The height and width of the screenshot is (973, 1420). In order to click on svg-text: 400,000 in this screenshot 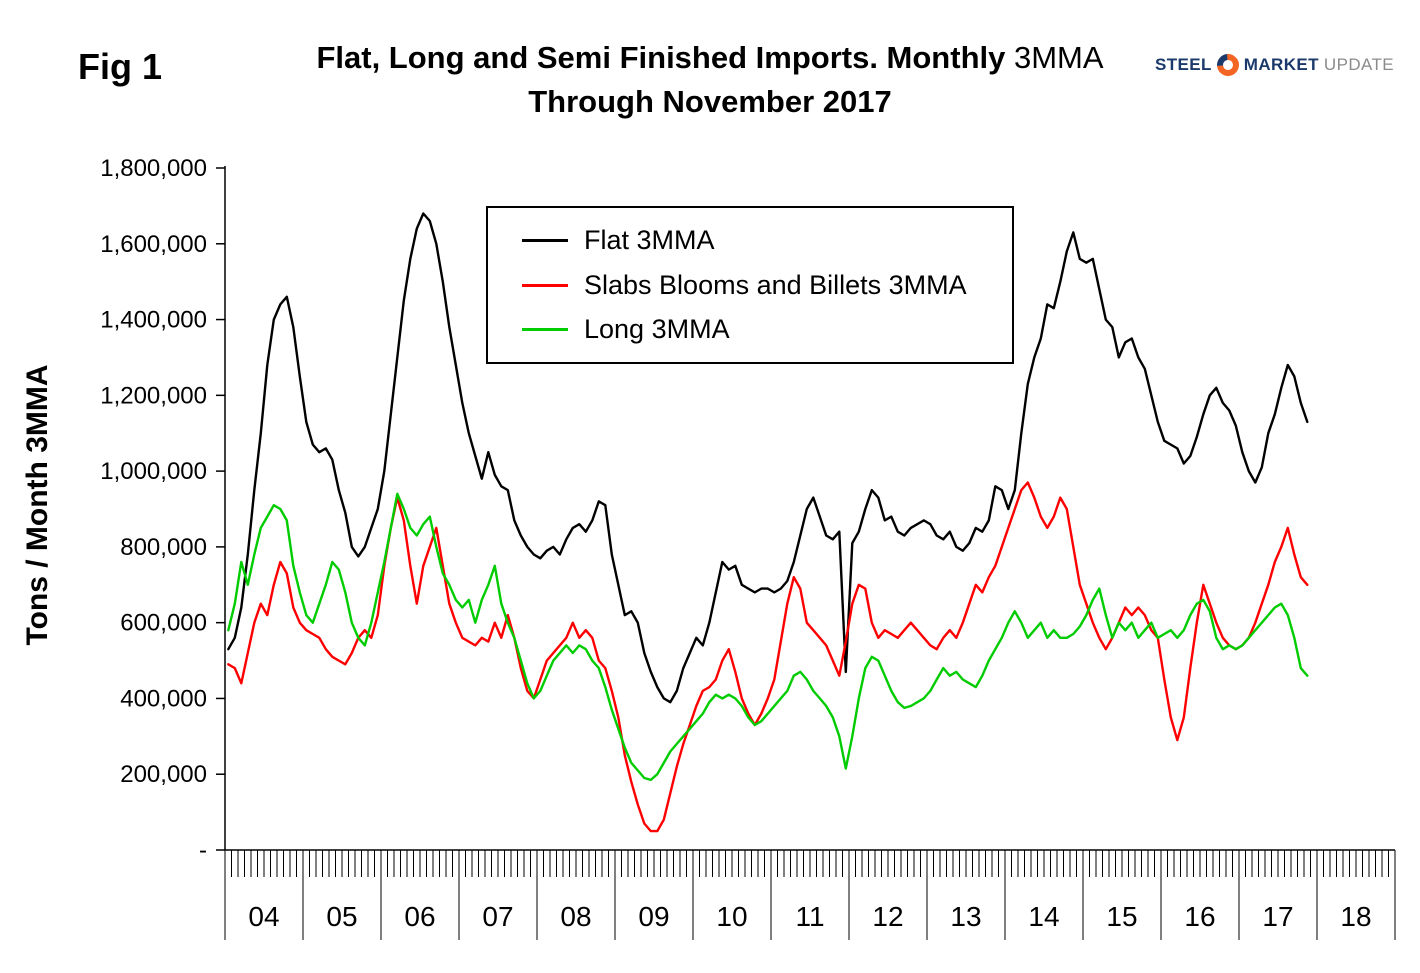, I will do `click(163, 698)`.